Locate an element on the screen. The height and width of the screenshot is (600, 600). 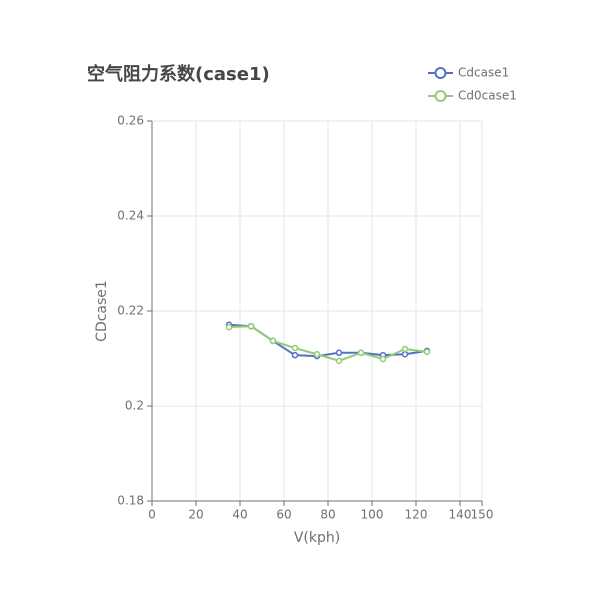
x-tick-label: 100 is located at coordinates (372, 515).